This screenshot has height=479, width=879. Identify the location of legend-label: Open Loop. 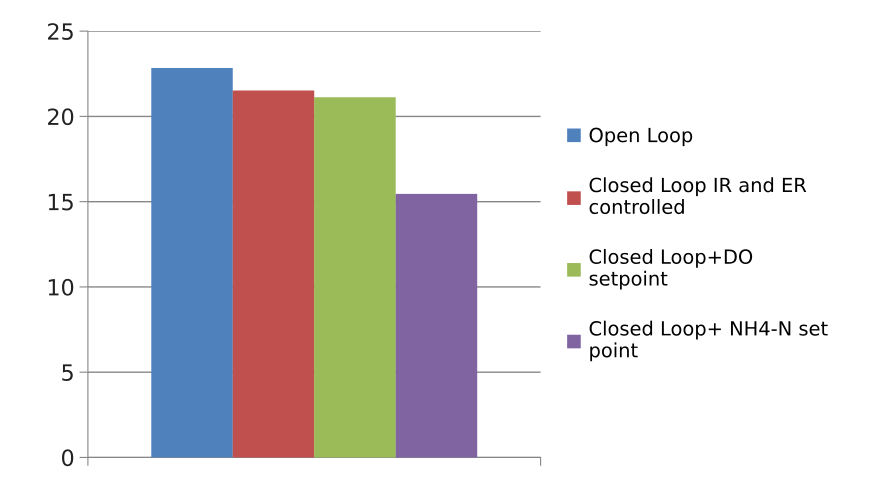
(641, 137).